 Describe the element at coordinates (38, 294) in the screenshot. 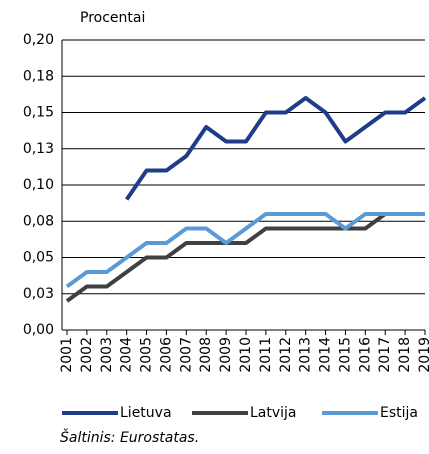

I see `y-tick-label: 0,03` at that location.